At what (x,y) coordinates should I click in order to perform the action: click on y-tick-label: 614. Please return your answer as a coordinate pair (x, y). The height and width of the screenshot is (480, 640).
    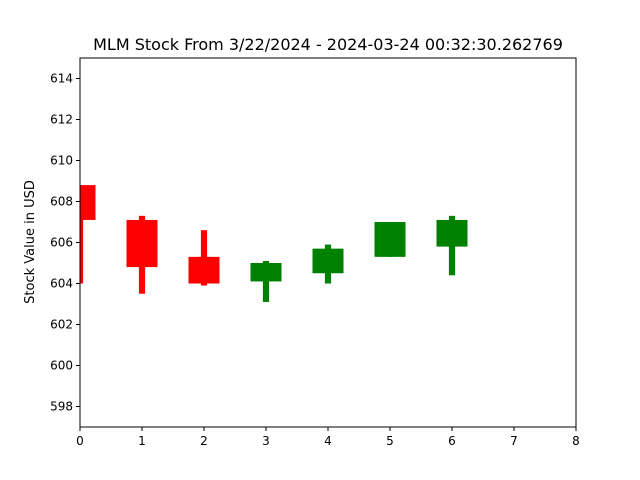
    Looking at the image, I should click on (61, 79).